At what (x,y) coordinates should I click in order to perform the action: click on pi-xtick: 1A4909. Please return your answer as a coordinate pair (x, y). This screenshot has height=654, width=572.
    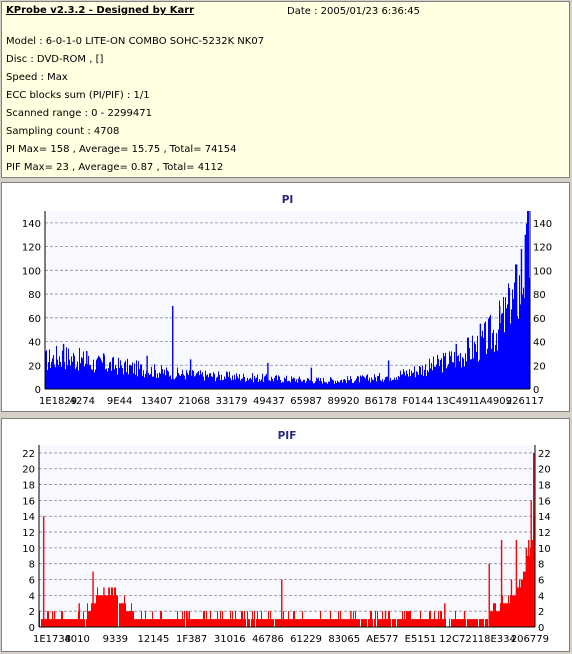
    Looking at the image, I should click on (492, 401).